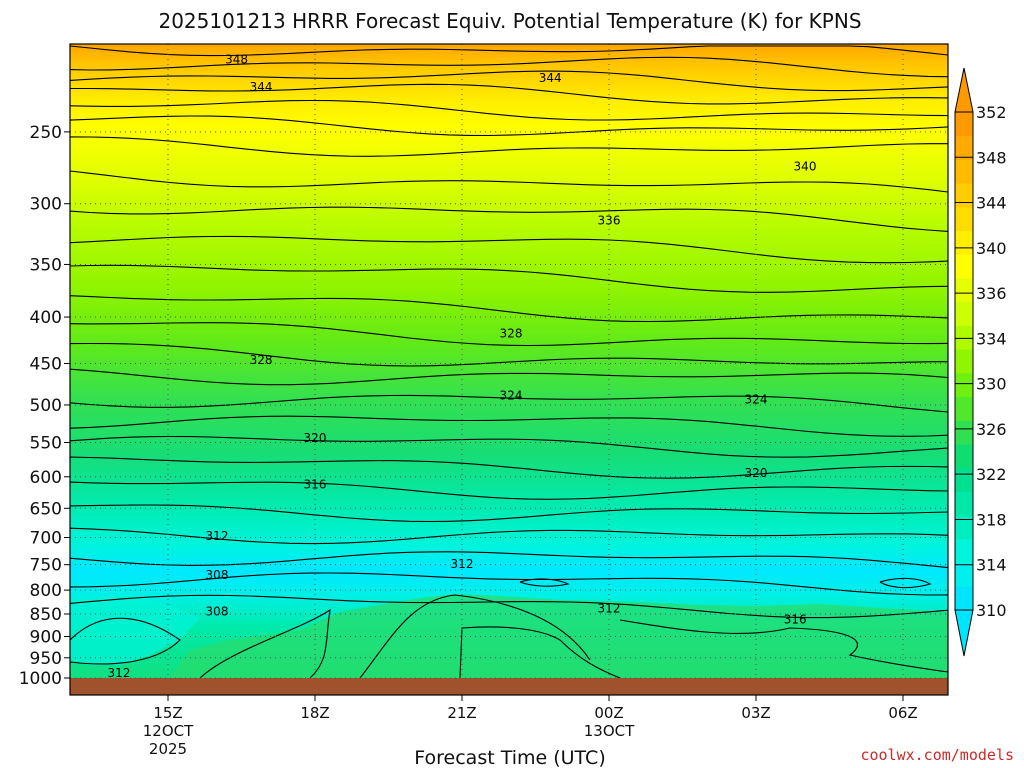 This screenshot has height=768, width=1024. What do you see at coordinates (46, 509) in the screenshot?
I see `y-tick-label: 650` at bounding box center [46, 509].